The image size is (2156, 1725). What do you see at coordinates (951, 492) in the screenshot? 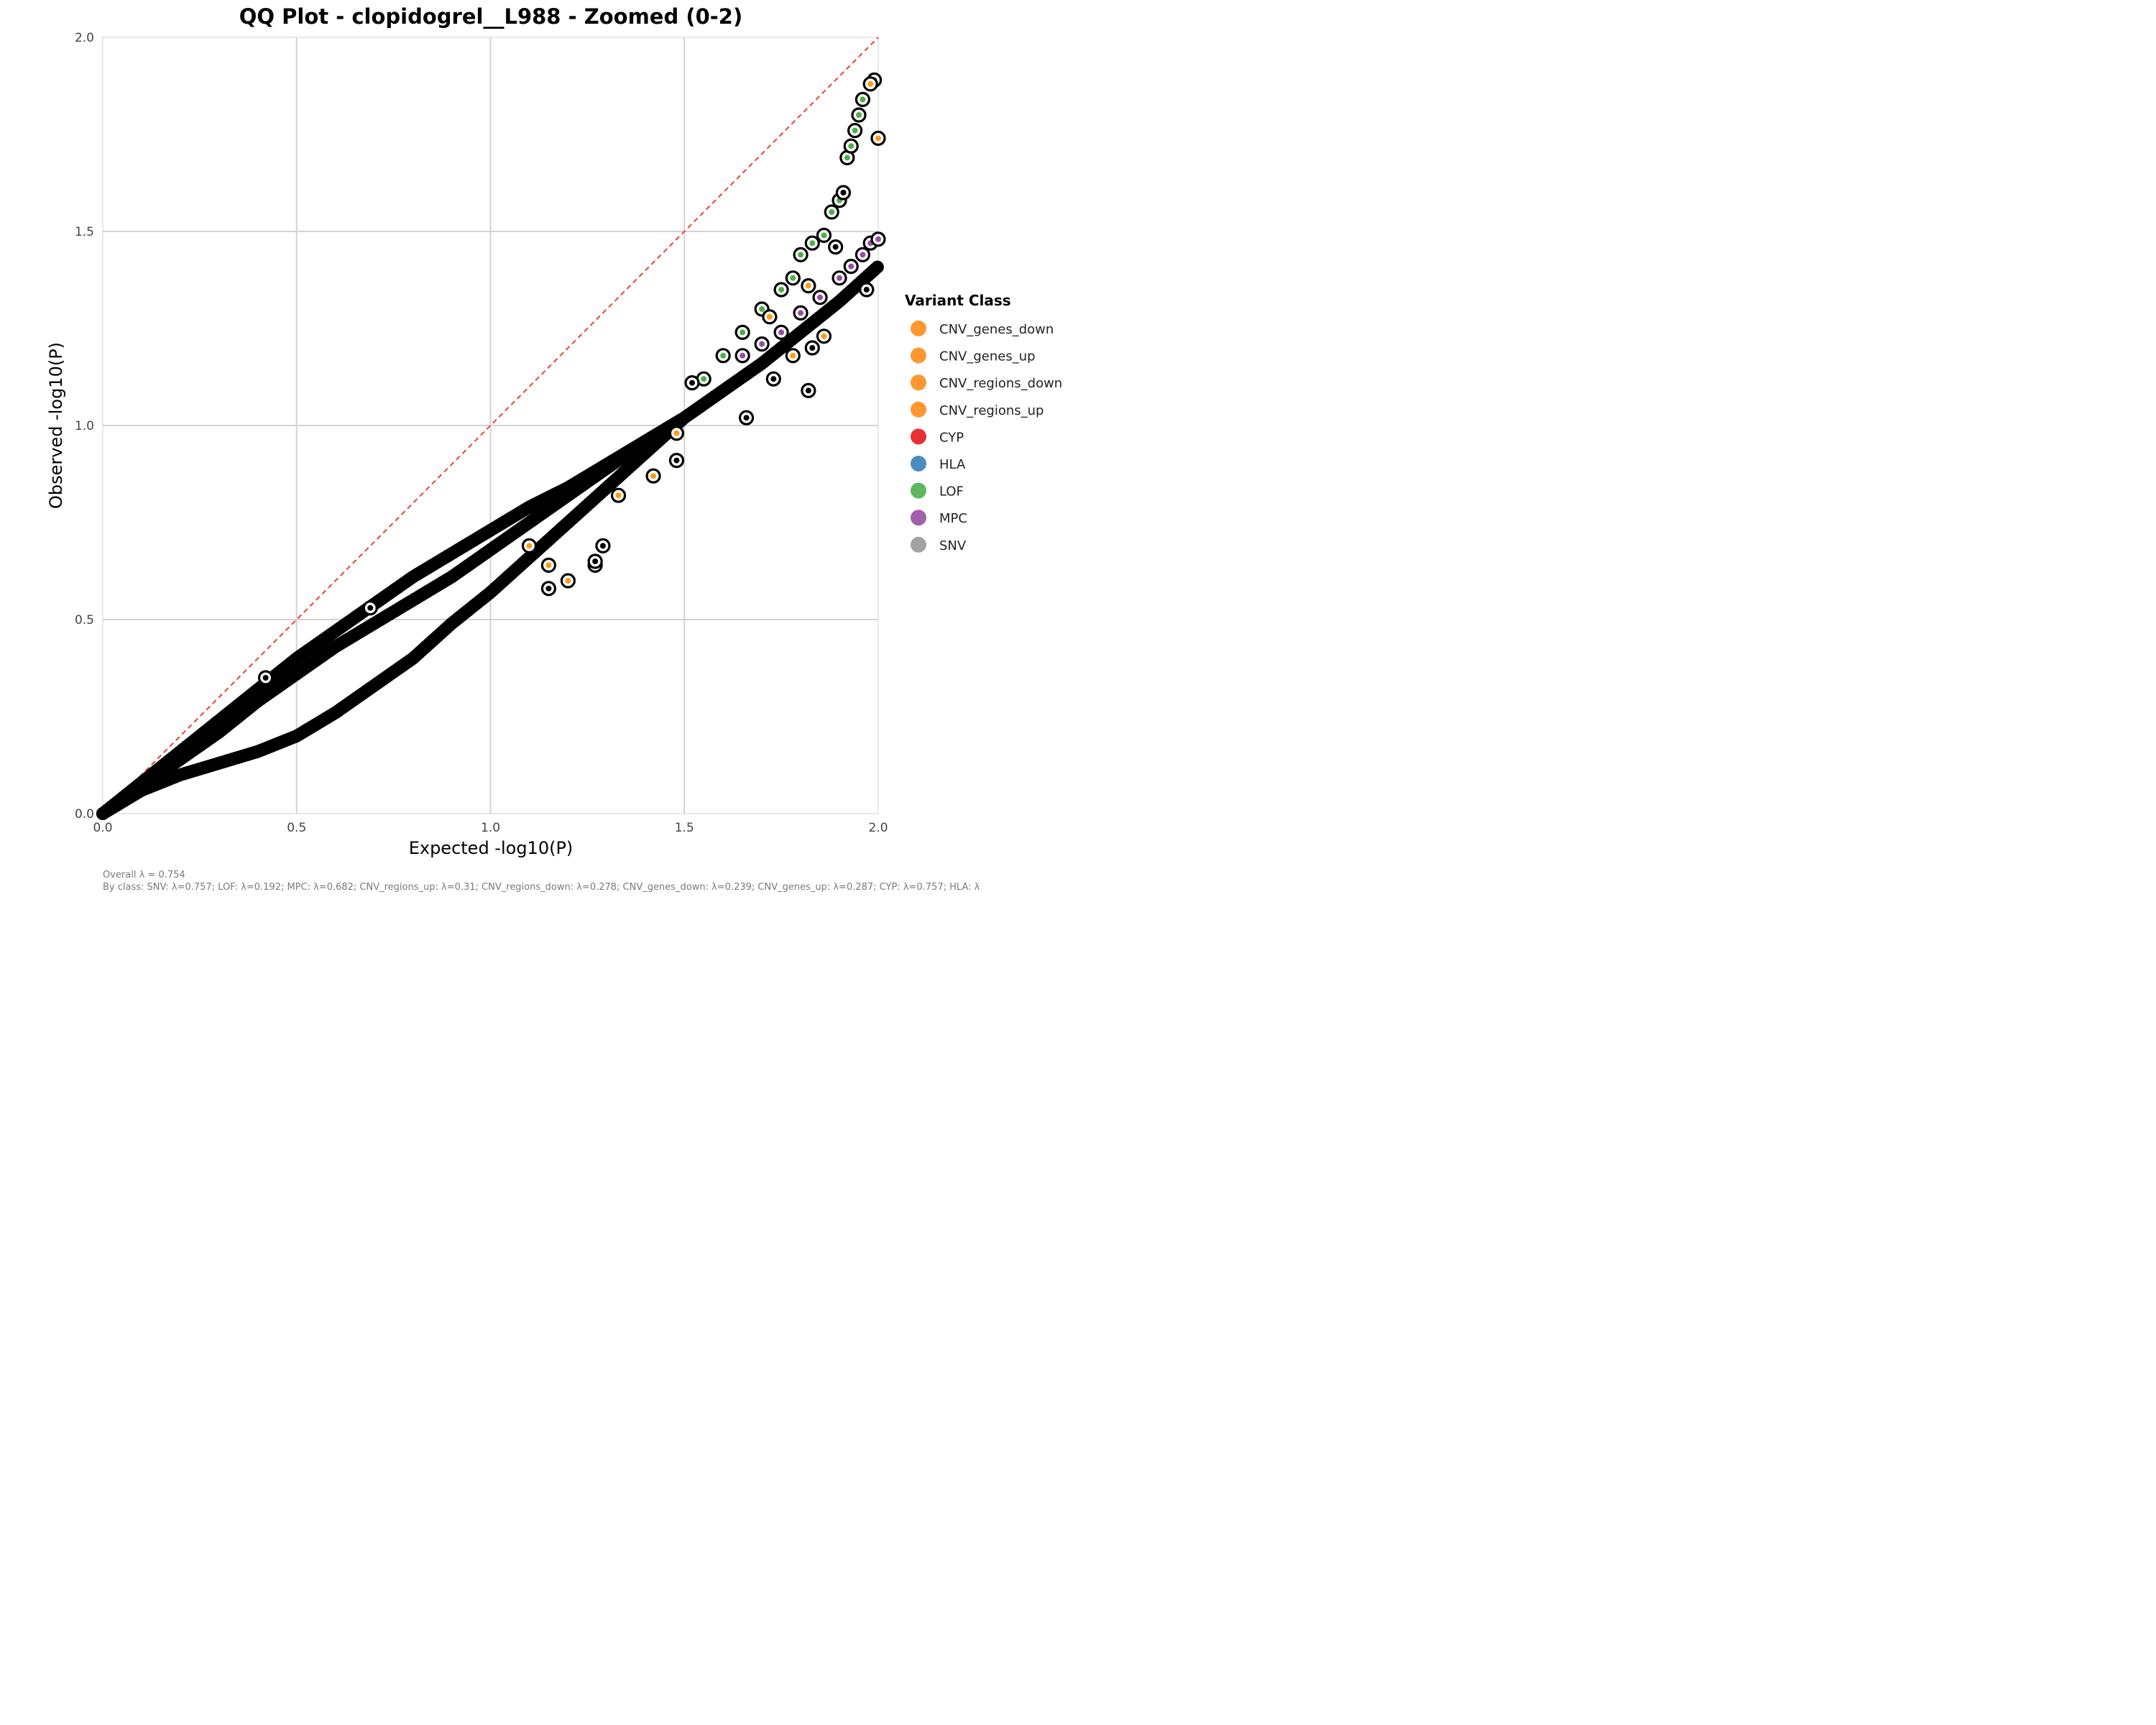
I see `legend-label: LOF` at bounding box center [951, 492].